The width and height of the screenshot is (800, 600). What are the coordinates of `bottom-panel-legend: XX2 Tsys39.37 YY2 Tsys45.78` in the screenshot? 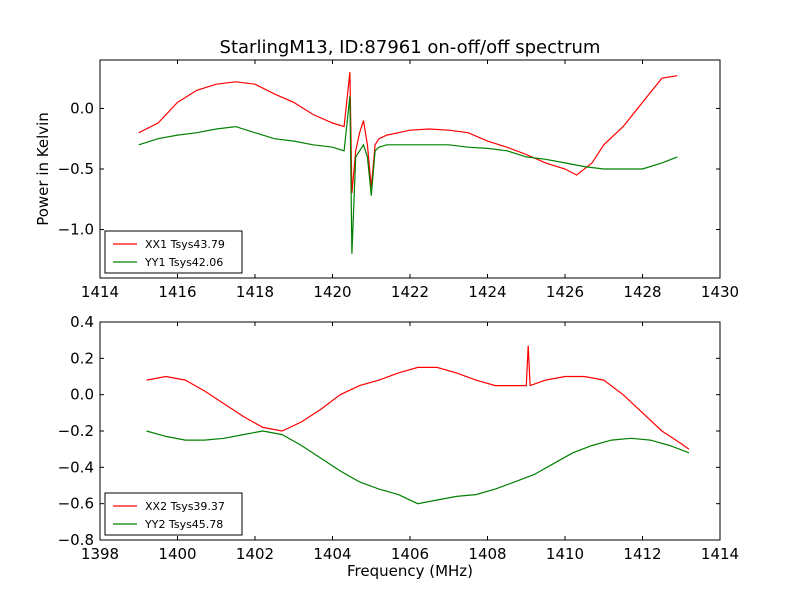 It's located at (173, 514).